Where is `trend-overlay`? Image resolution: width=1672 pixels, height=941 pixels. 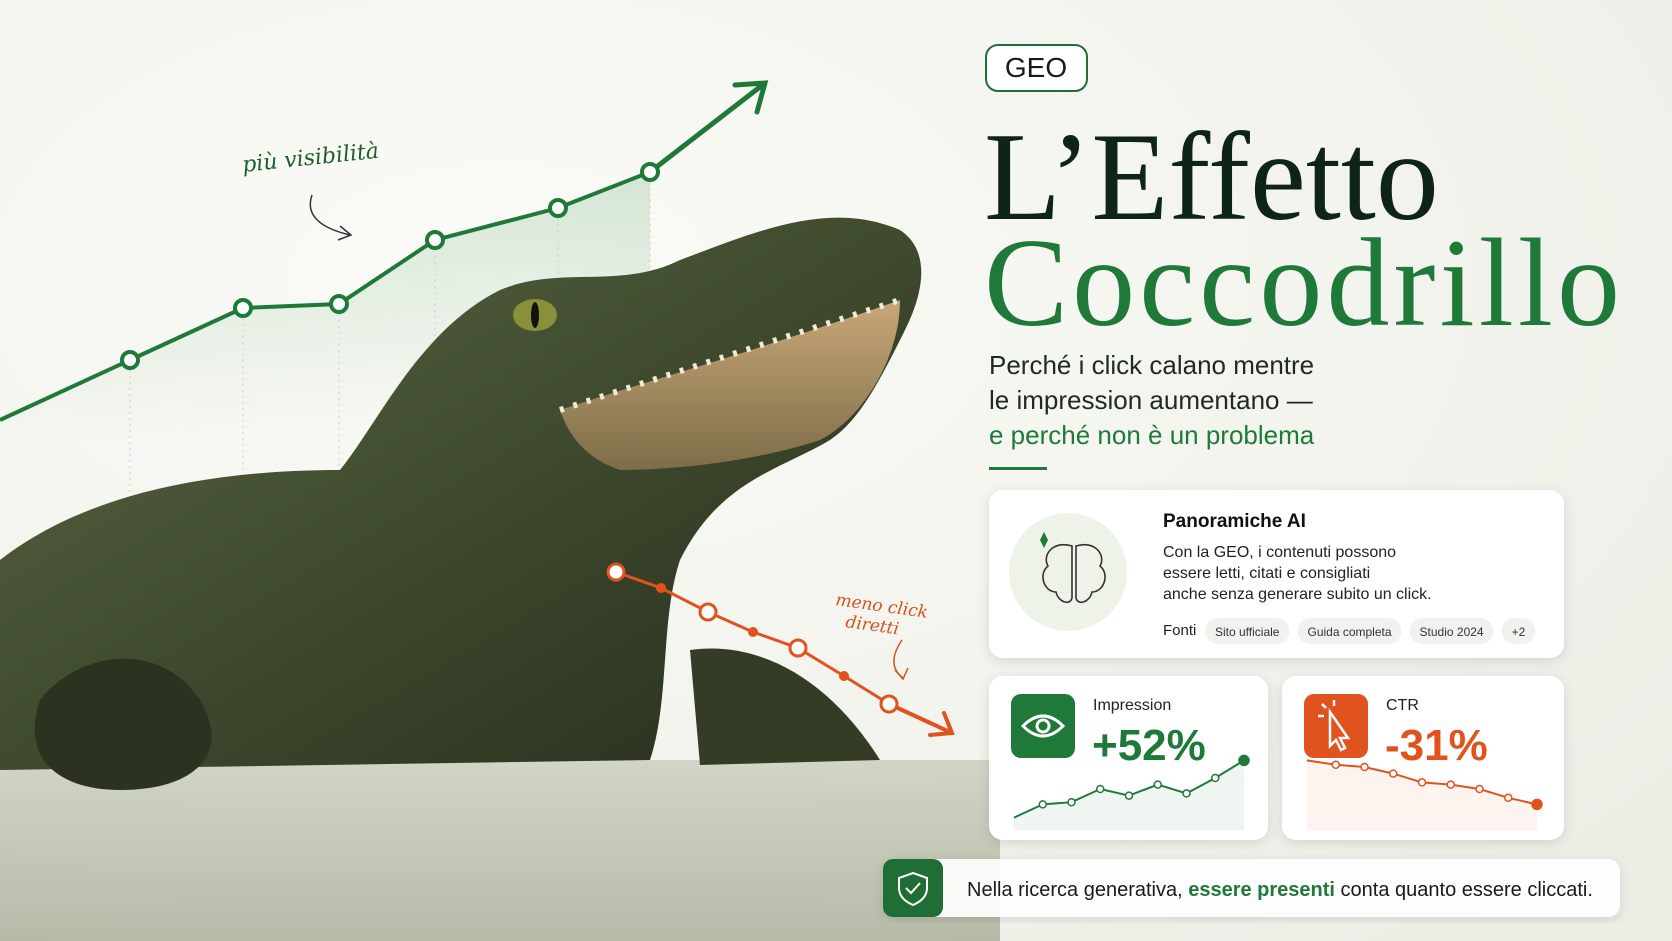
trend-overlay is located at coordinates (780, 649).